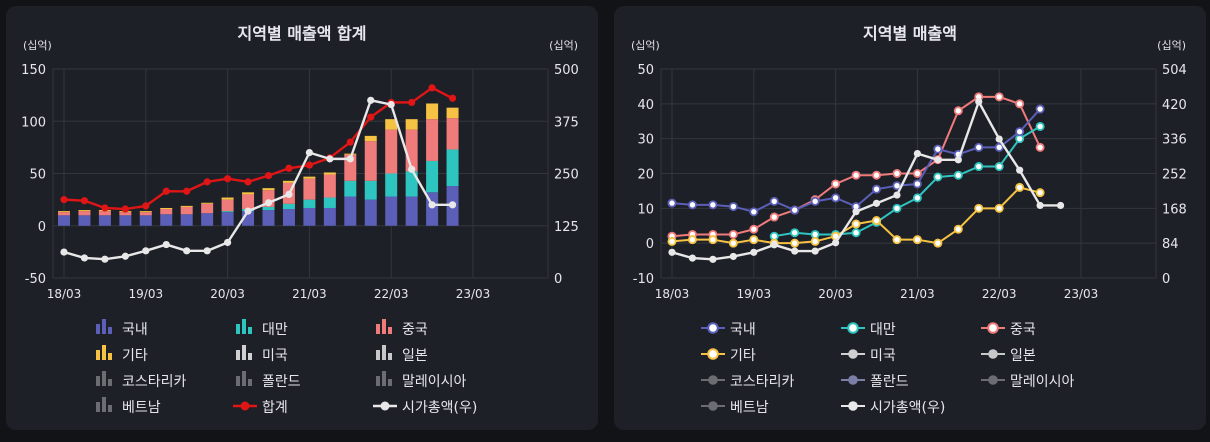 This screenshot has width=1210, height=442. Describe the element at coordinates (1042, 382) in the screenshot. I see `legend-label: 말레이시아` at that location.